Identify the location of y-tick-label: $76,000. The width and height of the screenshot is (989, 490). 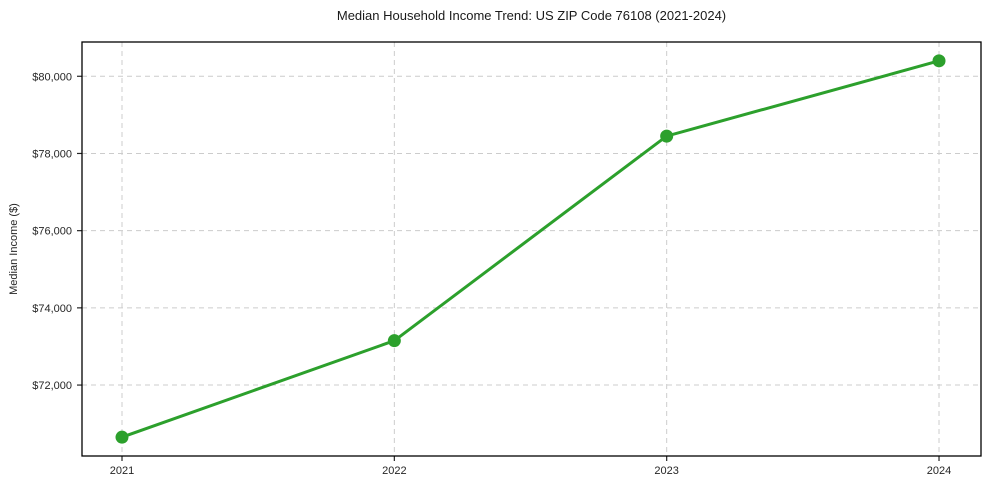
(52, 232).